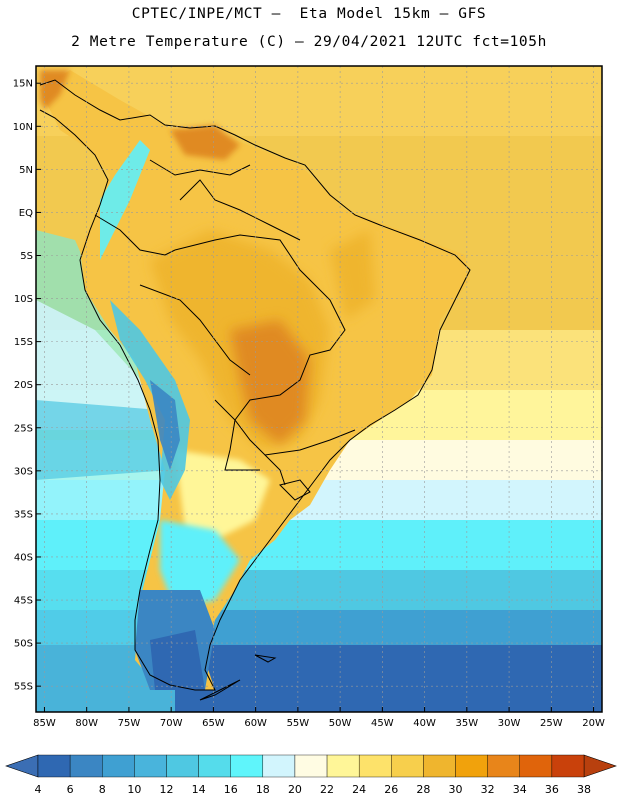 The height and width of the screenshot is (800, 618). Describe the element at coordinates (70, 789) in the screenshot. I see `colorbar-label: 6` at that location.